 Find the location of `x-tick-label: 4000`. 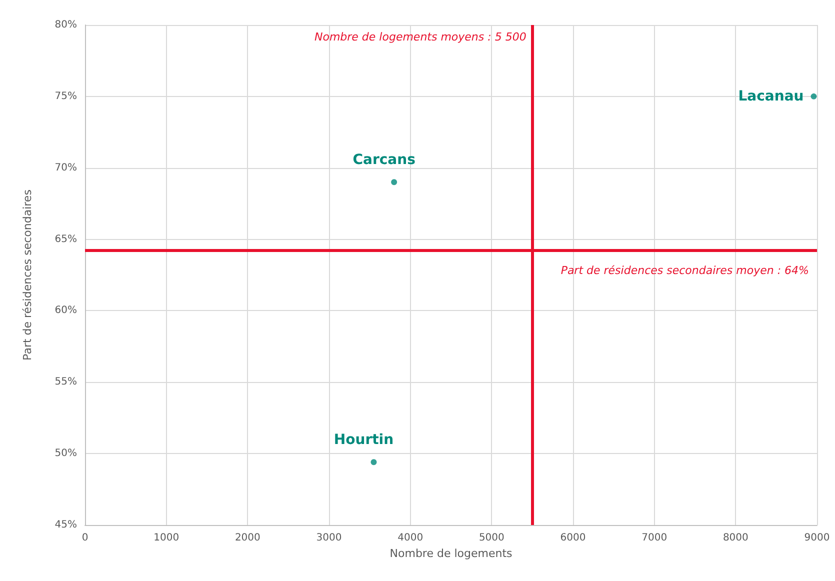

x-tick-label: 4000 is located at coordinates (411, 538).